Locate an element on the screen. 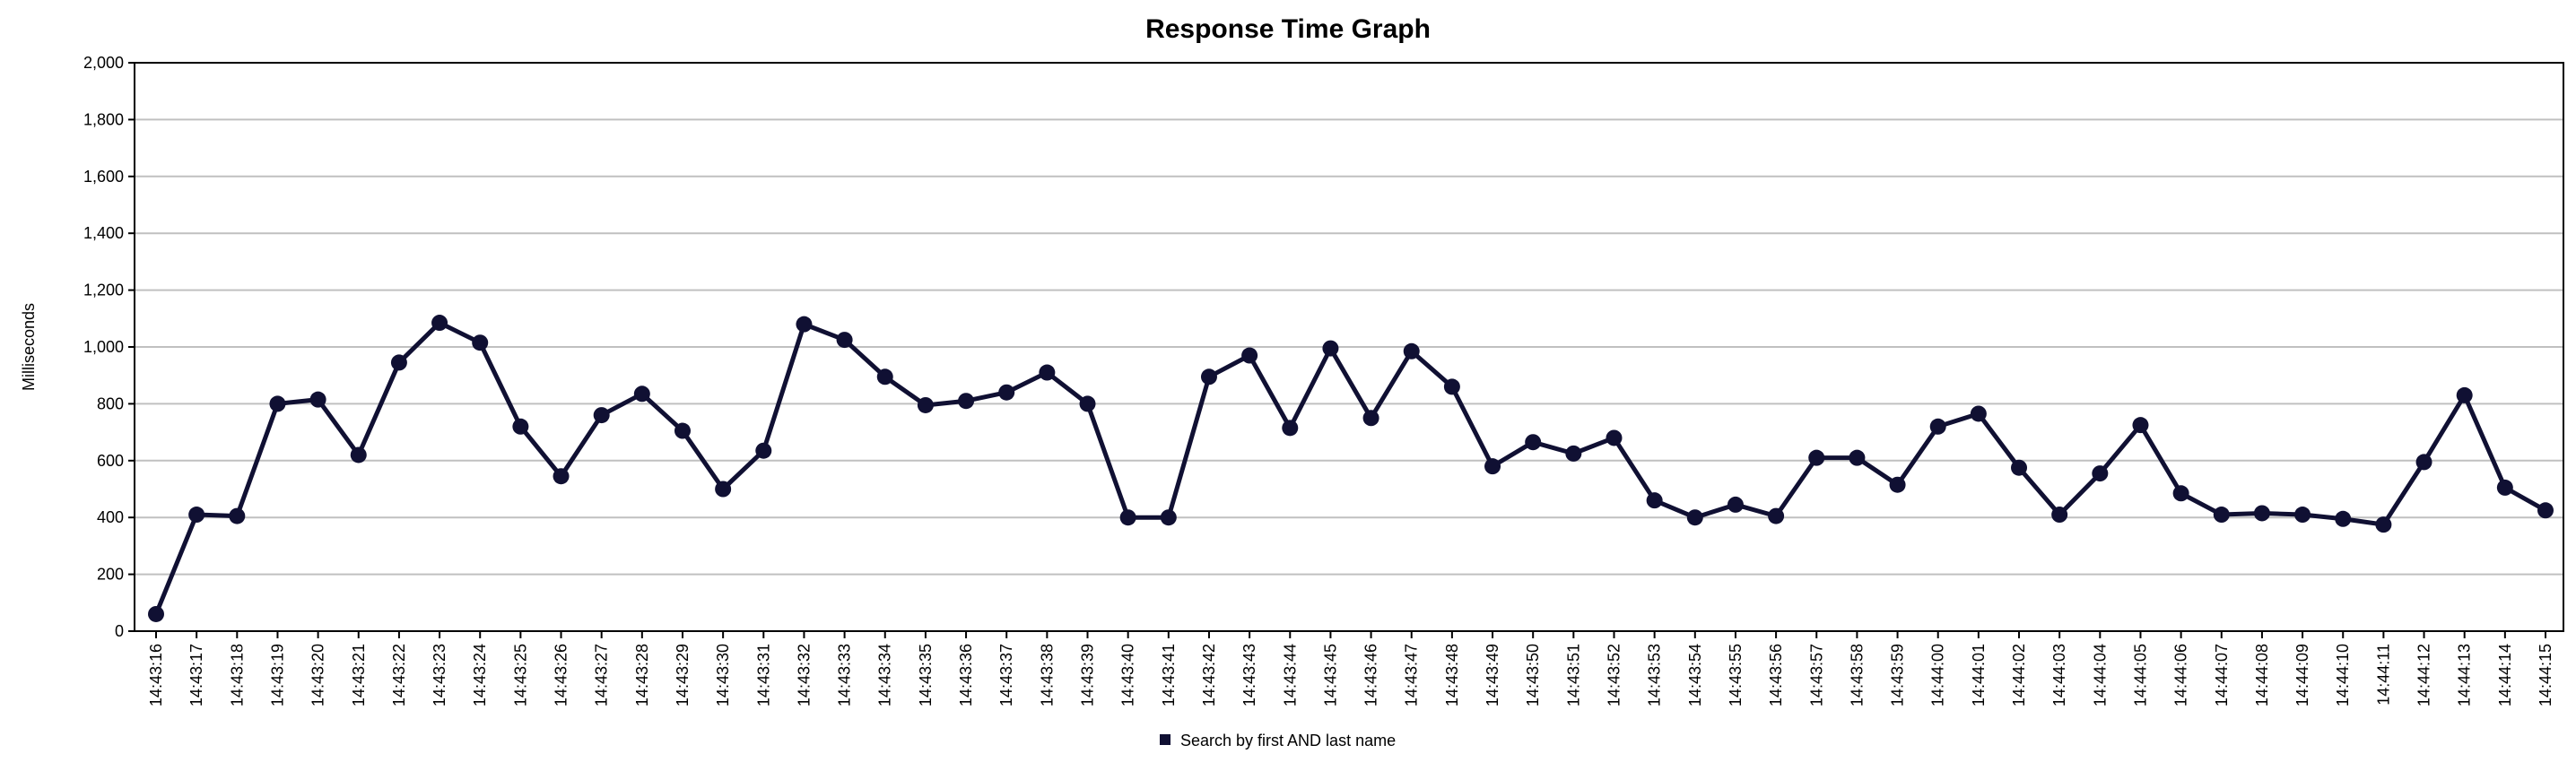 This screenshot has height=771, width=2576. x-tick-label: 14:43:49 is located at coordinates (1492, 675).